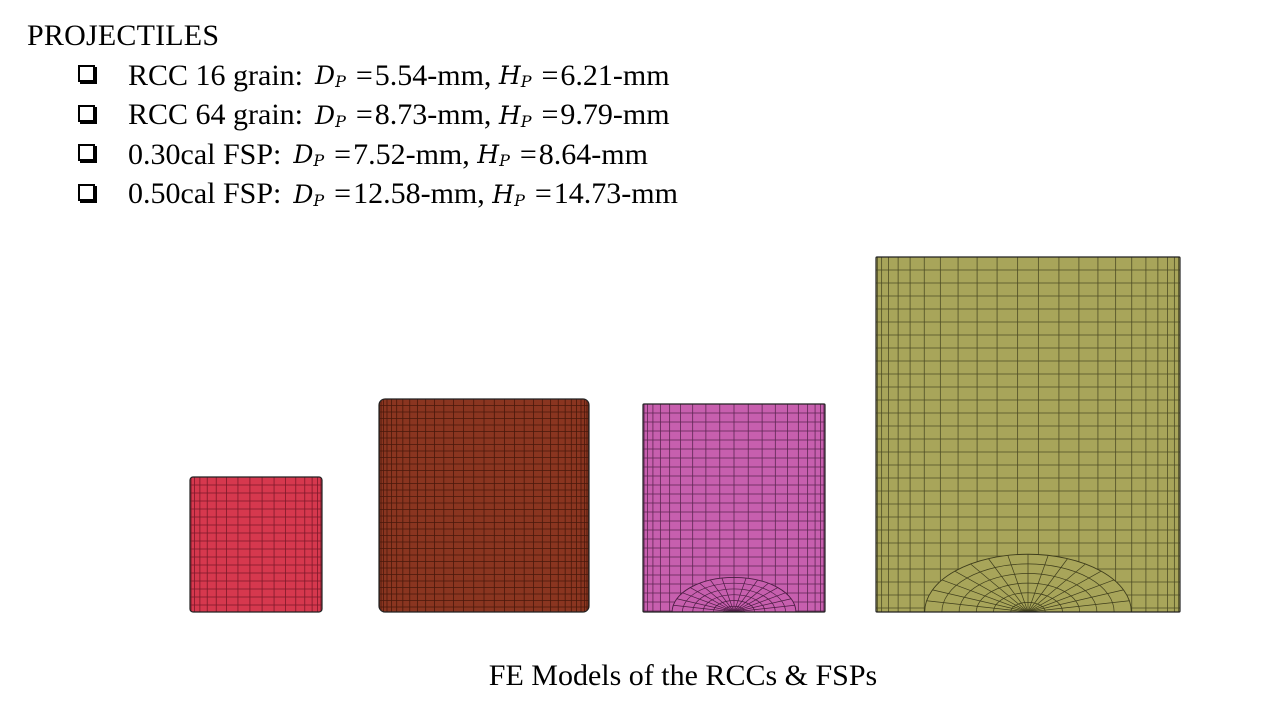  I want to click on diameter-value: 7.52-mm,, so click(411, 154).